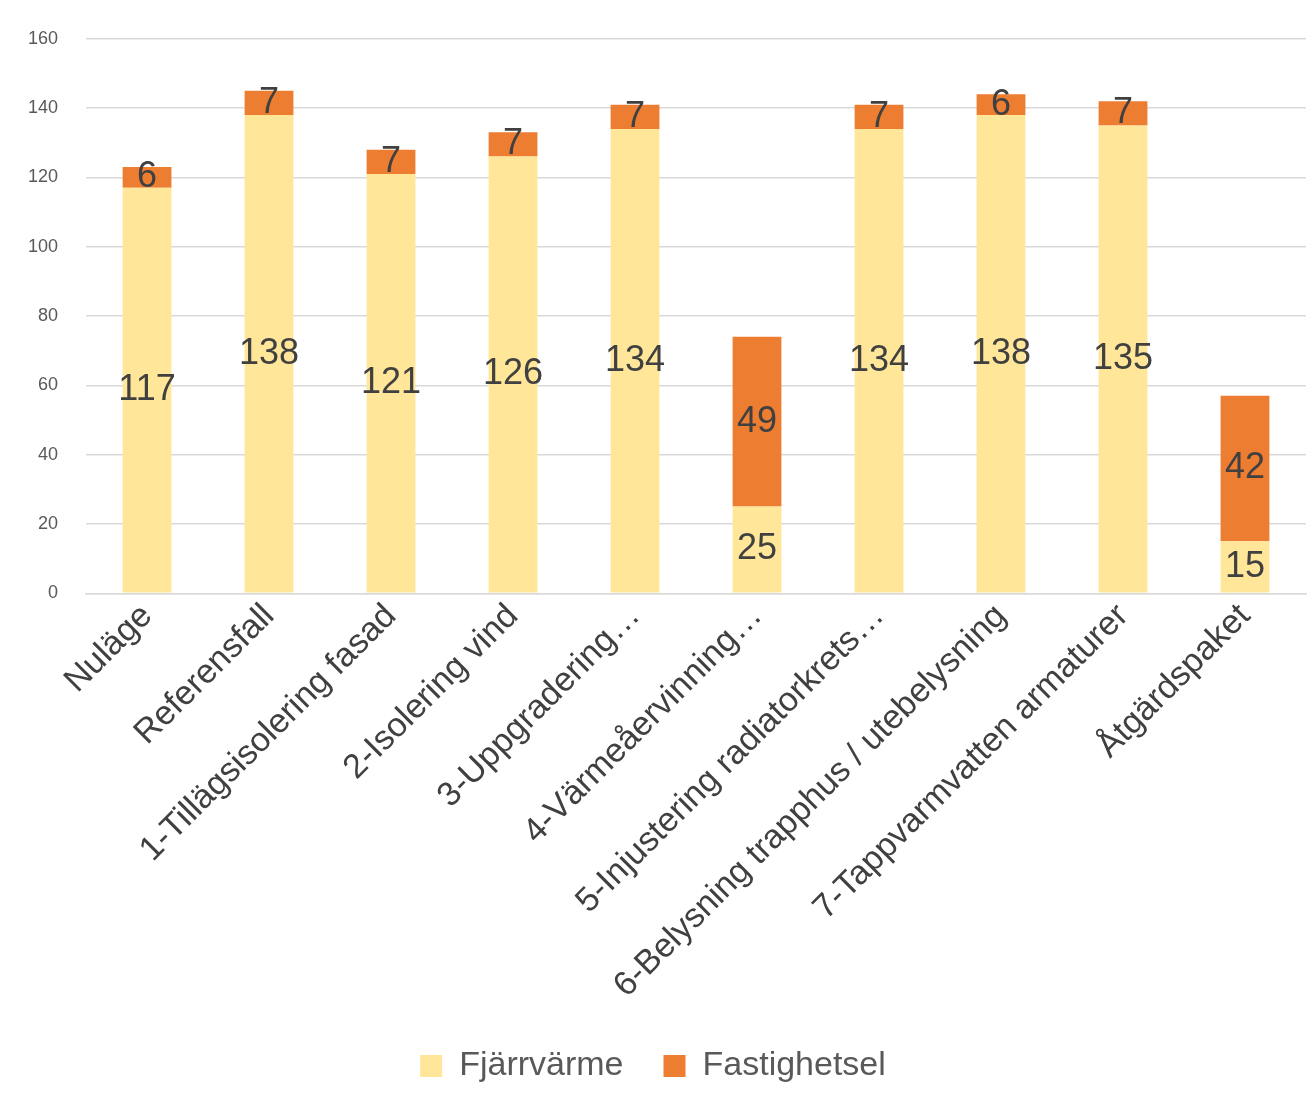 This screenshot has width=1311, height=1093. I want to click on y-tick-label: 160, so click(43, 37).